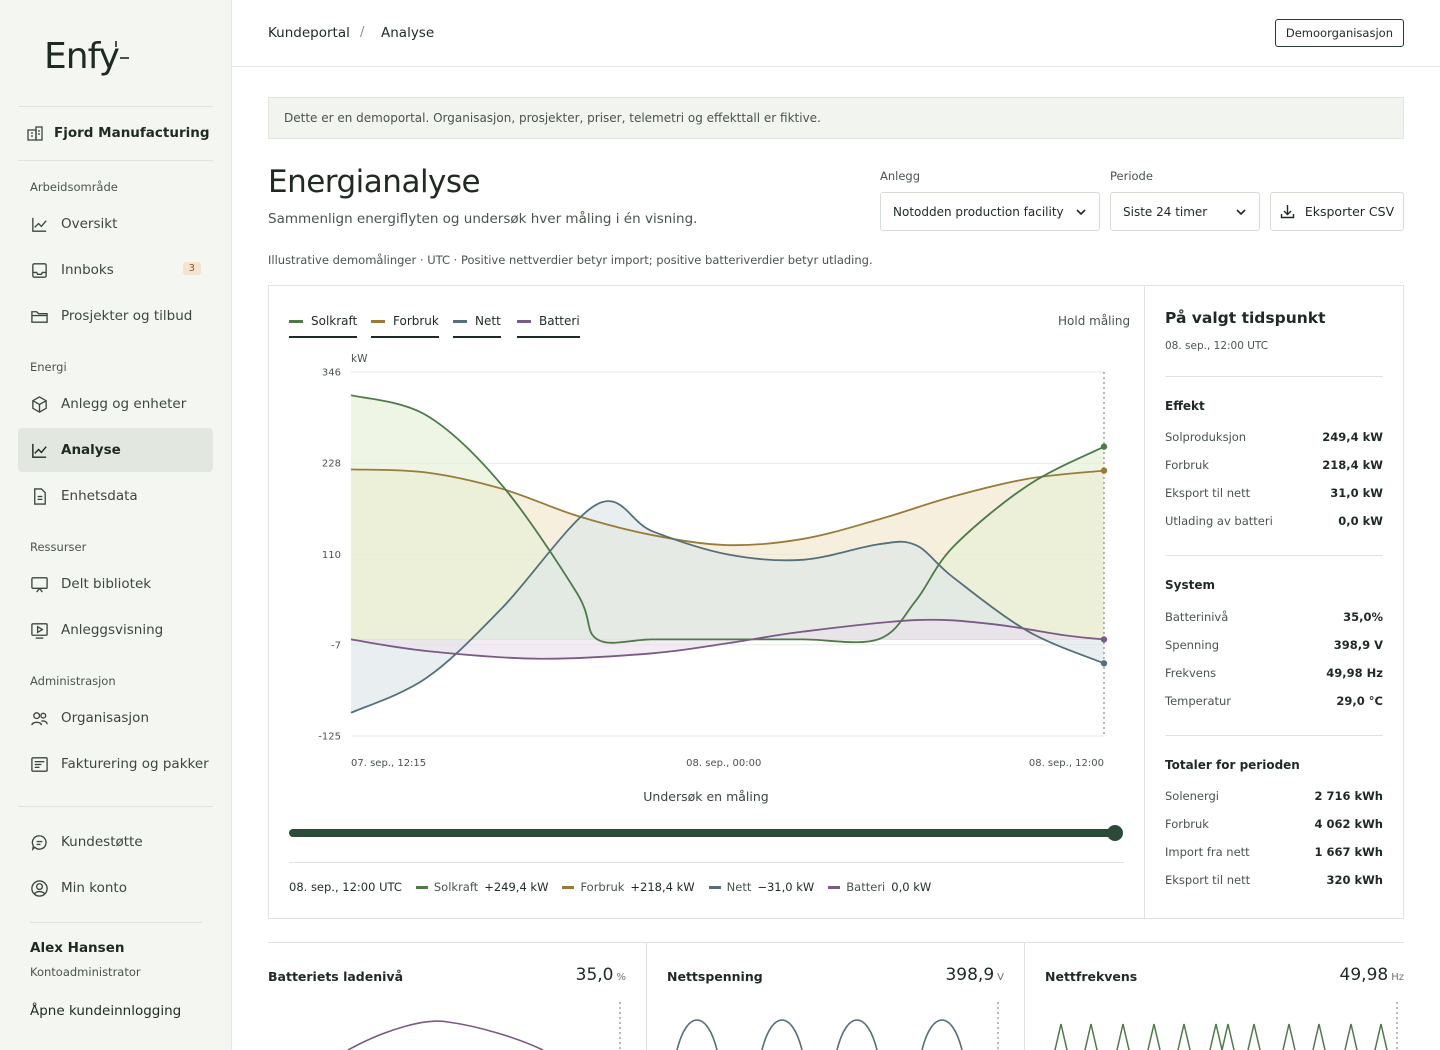 The image size is (1440, 1050). What do you see at coordinates (900, 176) in the screenshot?
I see `facility-label: Anlegg` at bounding box center [900, 176].